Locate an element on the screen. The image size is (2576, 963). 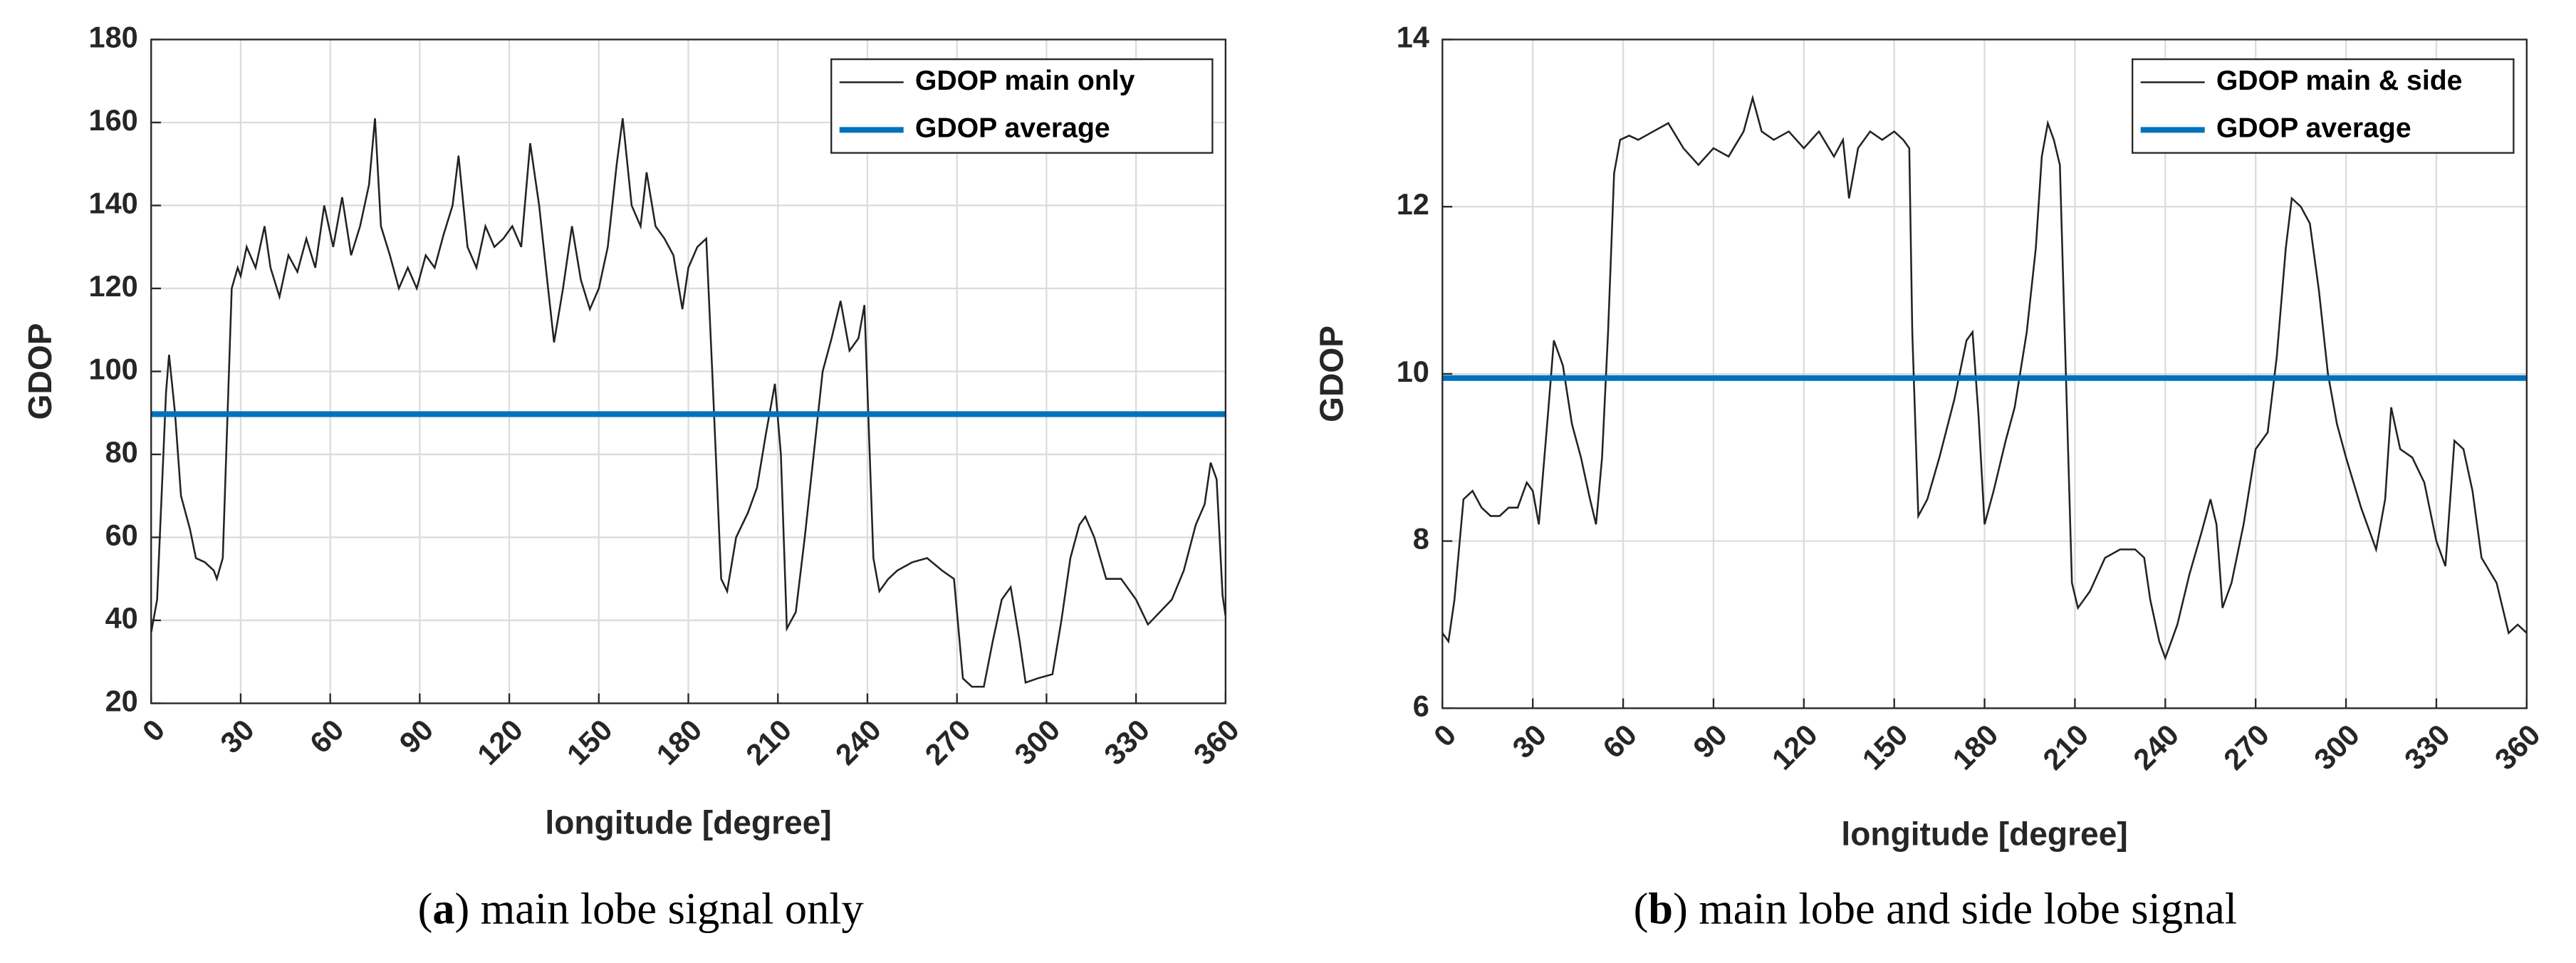
y-tick-label: 80 is located at coordinates (121, 452).